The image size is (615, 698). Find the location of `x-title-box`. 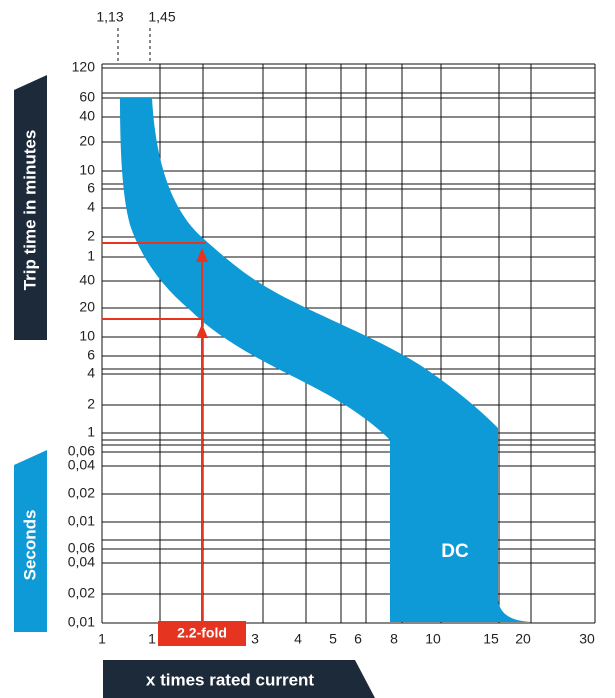

x-title-box is located at coordinates (239, 679).